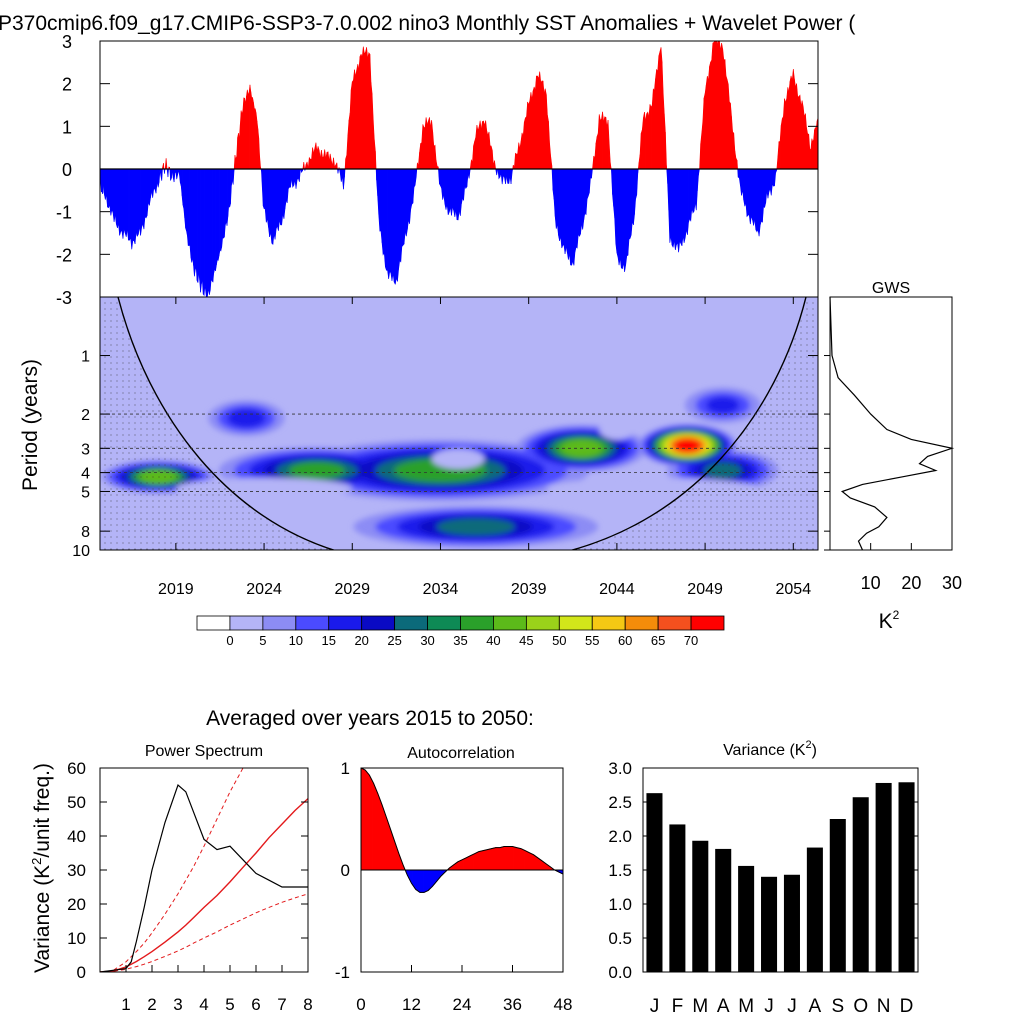 The height and width of the screenshot is (1024, 1024). What do you see at coordinates (658, 640) in the screenshot?
I see `colorbar-tick-label: 65` at bounding box center [658, 640].